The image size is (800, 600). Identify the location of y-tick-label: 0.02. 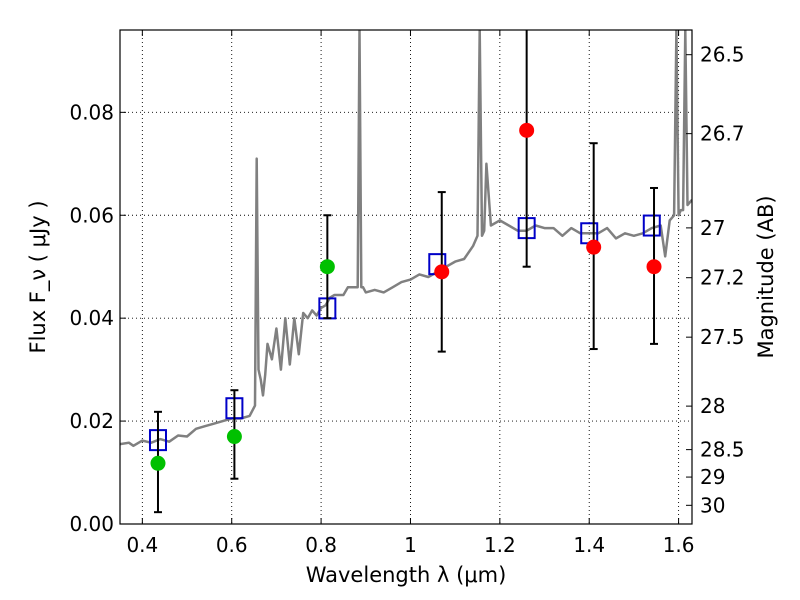
(91, 421).